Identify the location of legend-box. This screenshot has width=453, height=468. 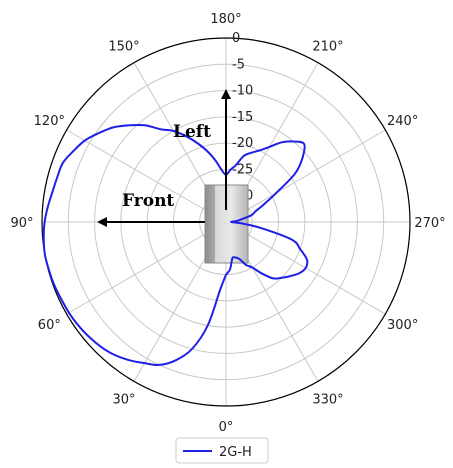
(222, 450).